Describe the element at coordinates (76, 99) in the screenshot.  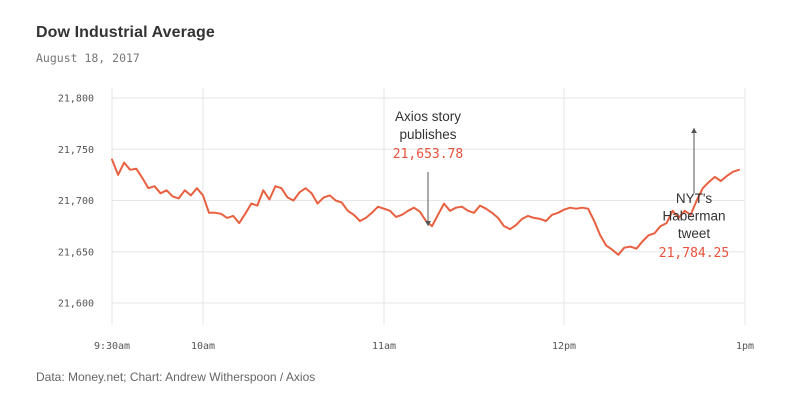
I see `y-tick-label: 21,800` at that location.